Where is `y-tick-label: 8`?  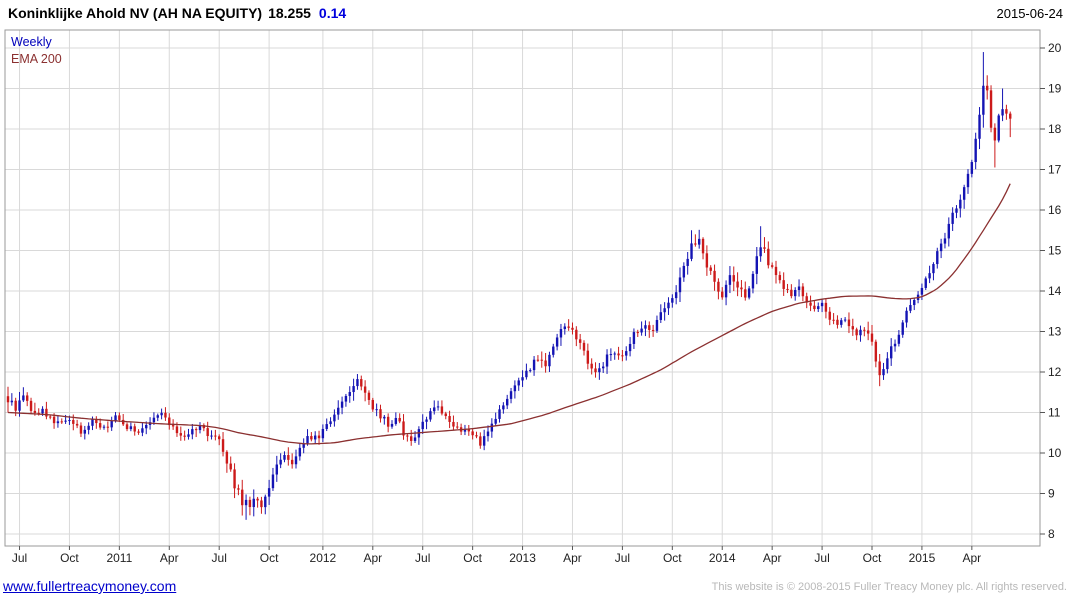
y-tick-label: 8 is located at coordinates (1051, 534).